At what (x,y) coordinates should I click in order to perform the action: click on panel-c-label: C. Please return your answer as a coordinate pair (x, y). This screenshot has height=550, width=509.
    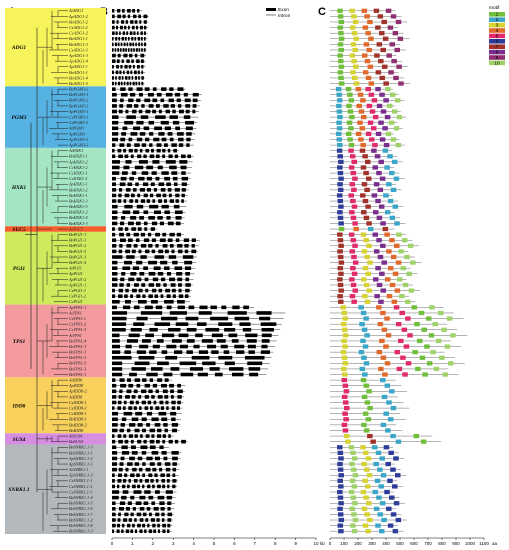
    Looking at the image, I should click on (322, 12).